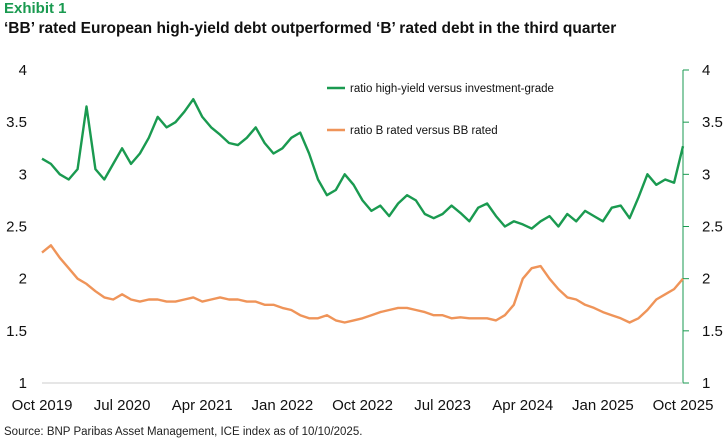 The height and width of the screenshot is (443, 725). What do you see at coordinates (712, 331) in the screenshot?
I see `y-tick-label-right: 1.5` at bounding box center [712, 331].